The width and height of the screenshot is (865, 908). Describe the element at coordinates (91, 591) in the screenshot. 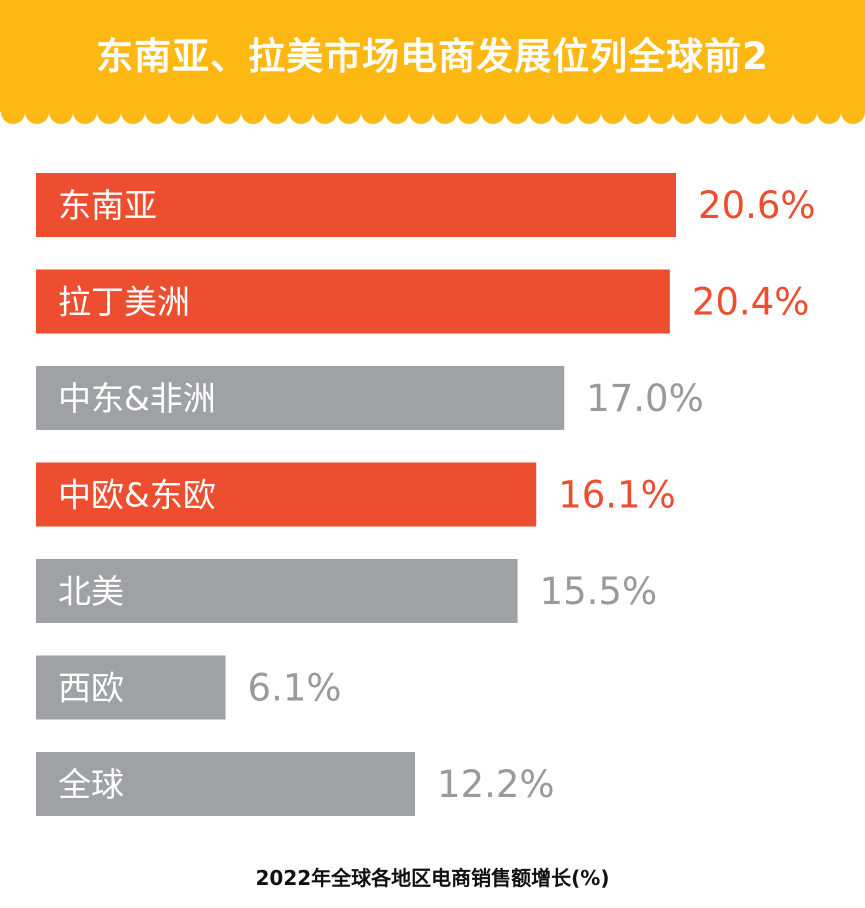

I see `category-label-4: 北美` at that location.